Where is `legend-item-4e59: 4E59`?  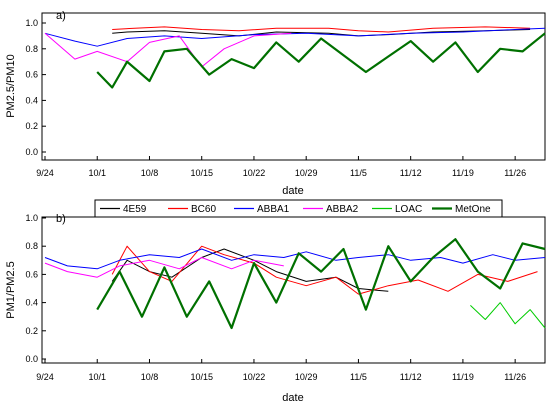
legend-item-4e59: 4E59 is located at coordinates (123, 209).